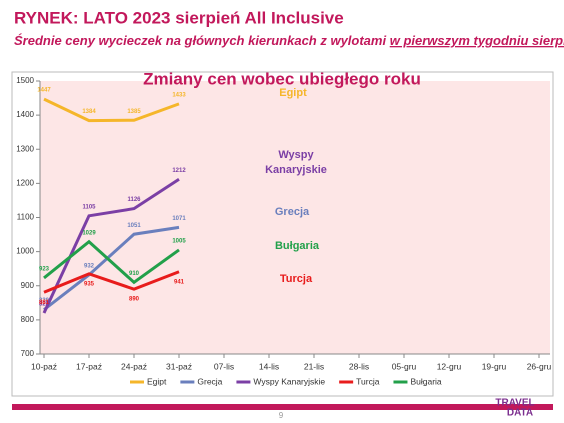 The height and width of the screenshot is (423, 564). Describe the element at coordinates (289, 381) in the screenshot. I see `legend-label: Wyspy Kanaryjskie` at that location.